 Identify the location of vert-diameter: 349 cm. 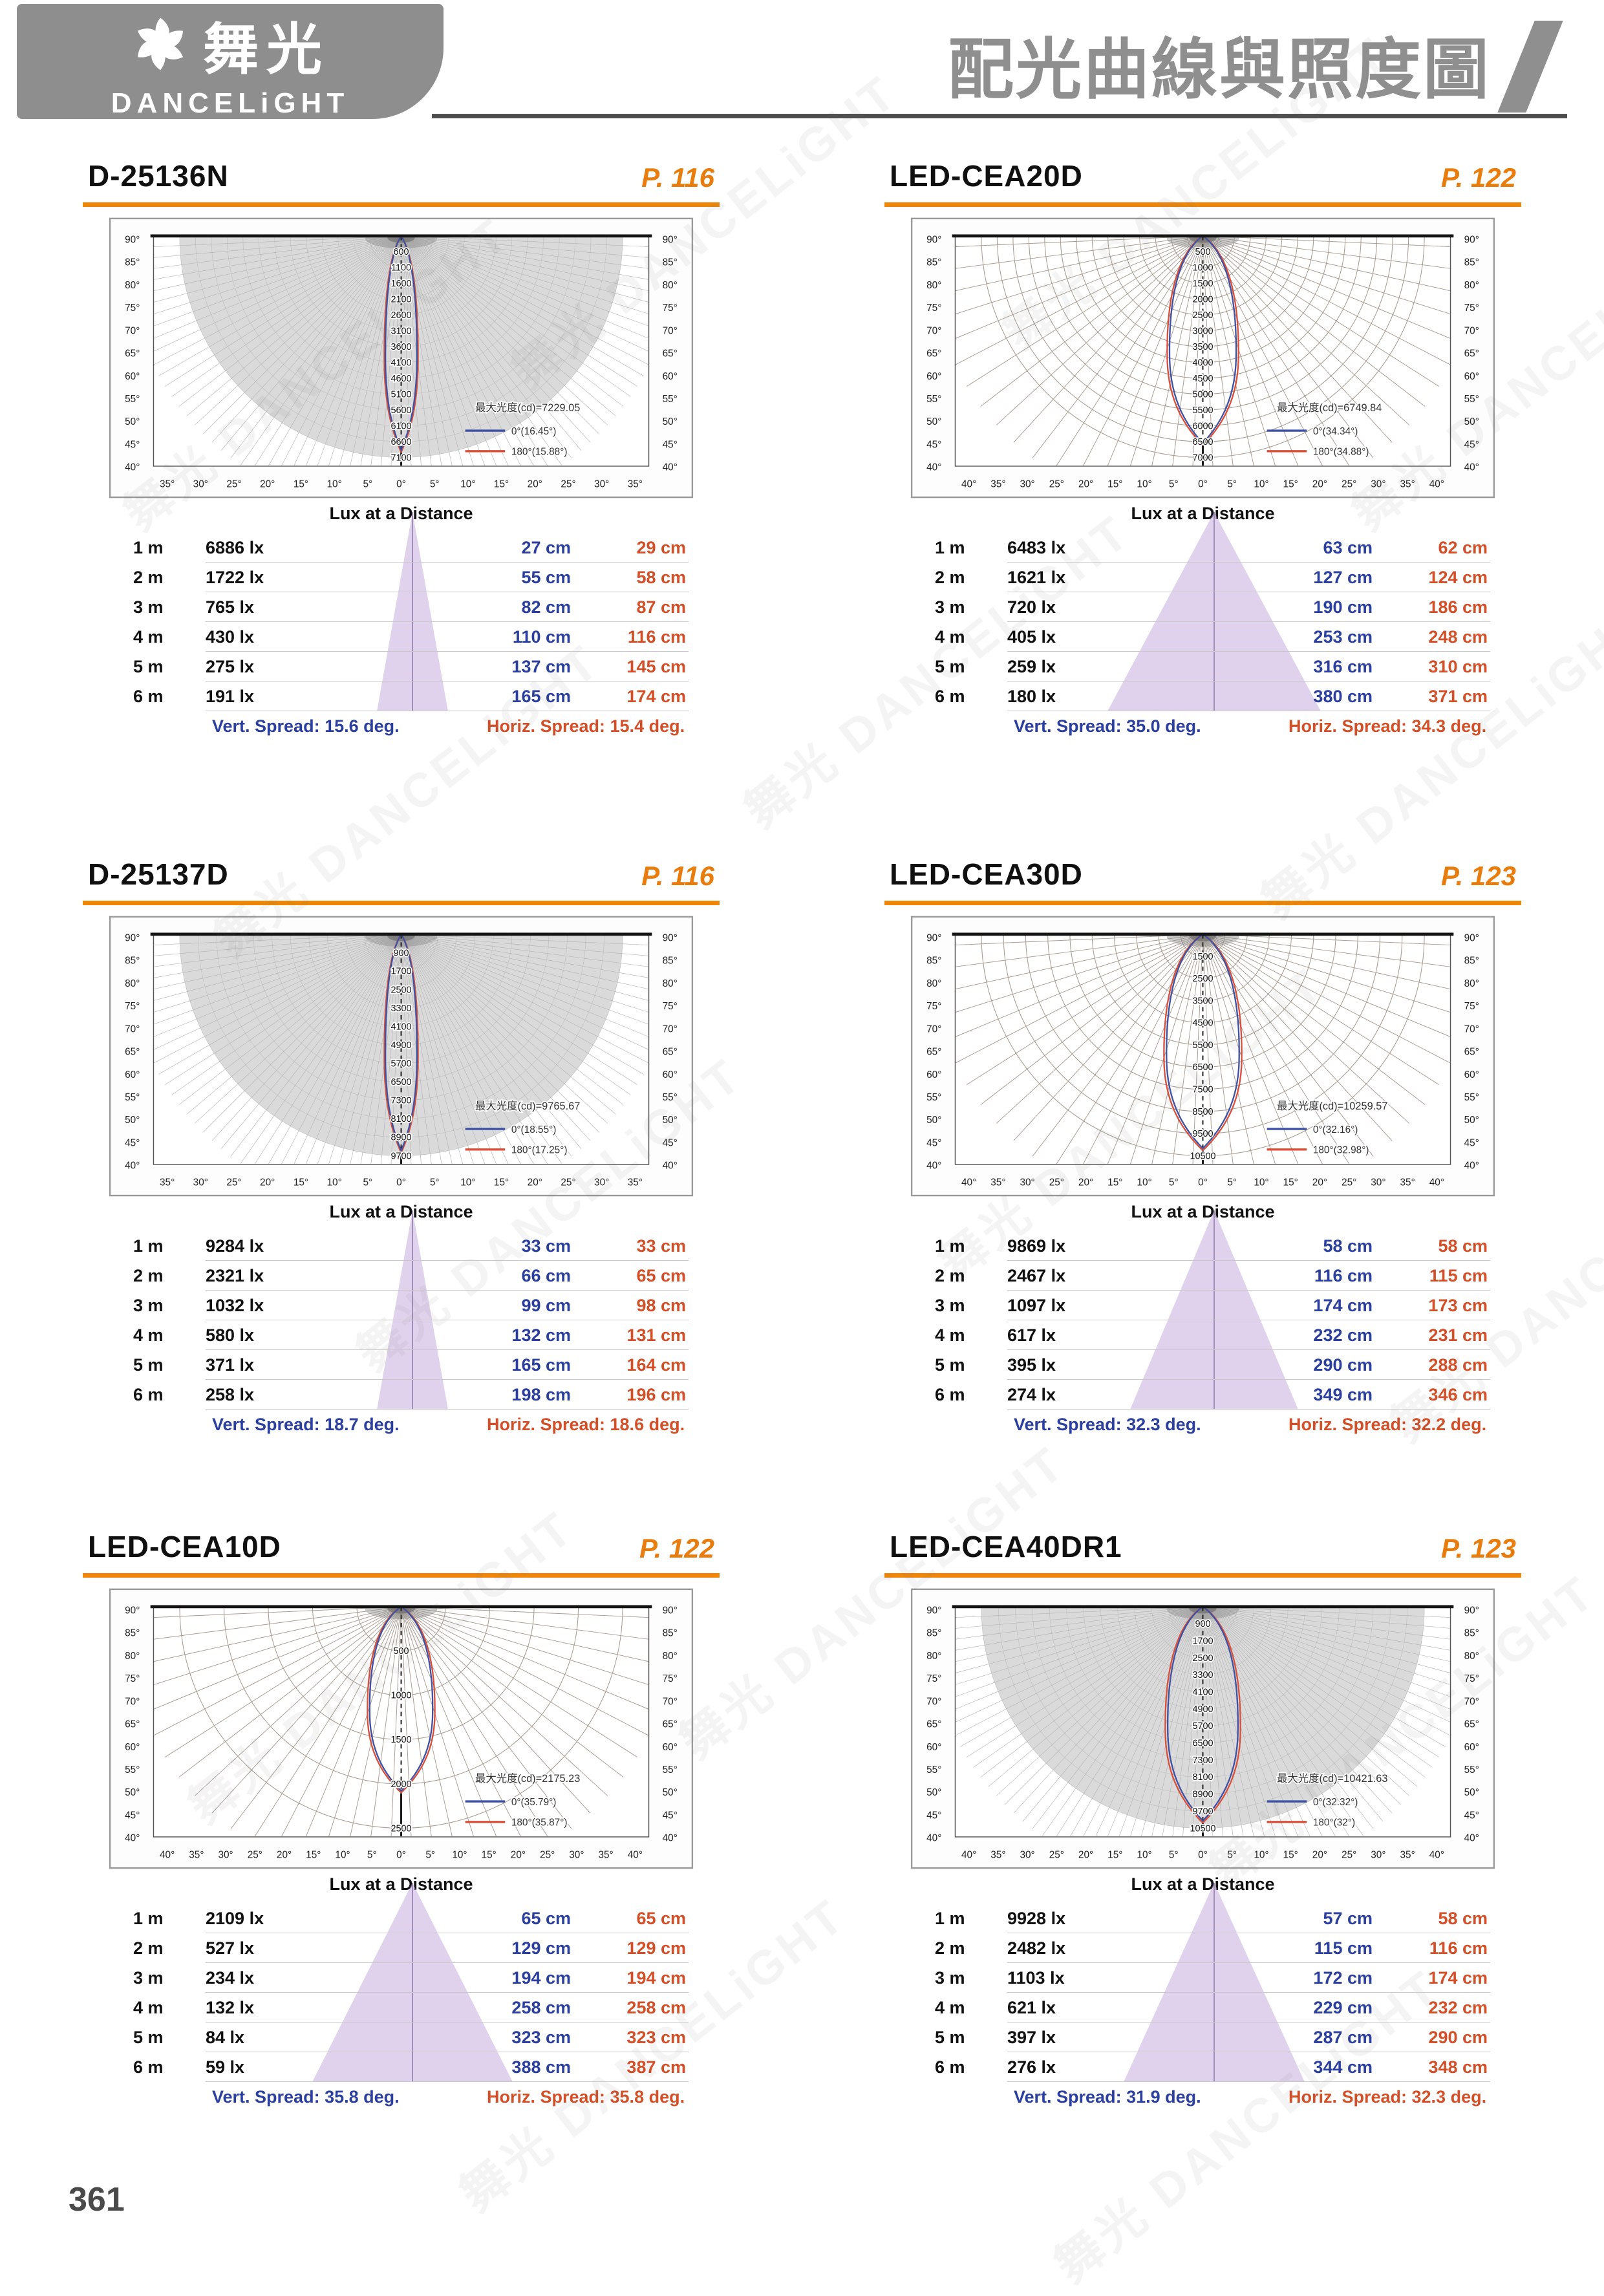
(1343, 1394).